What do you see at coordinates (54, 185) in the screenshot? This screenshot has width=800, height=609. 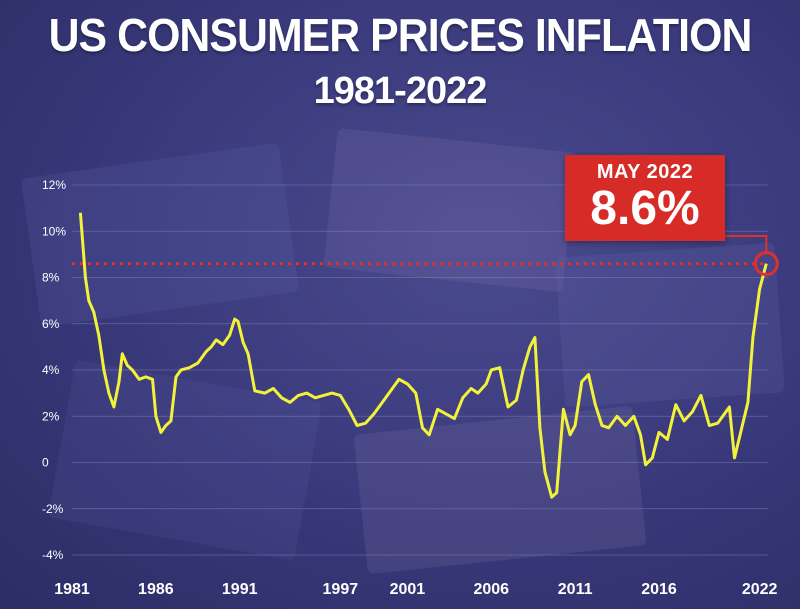 I see `y-tick-label: 12%` at bounding box center [54, 185].